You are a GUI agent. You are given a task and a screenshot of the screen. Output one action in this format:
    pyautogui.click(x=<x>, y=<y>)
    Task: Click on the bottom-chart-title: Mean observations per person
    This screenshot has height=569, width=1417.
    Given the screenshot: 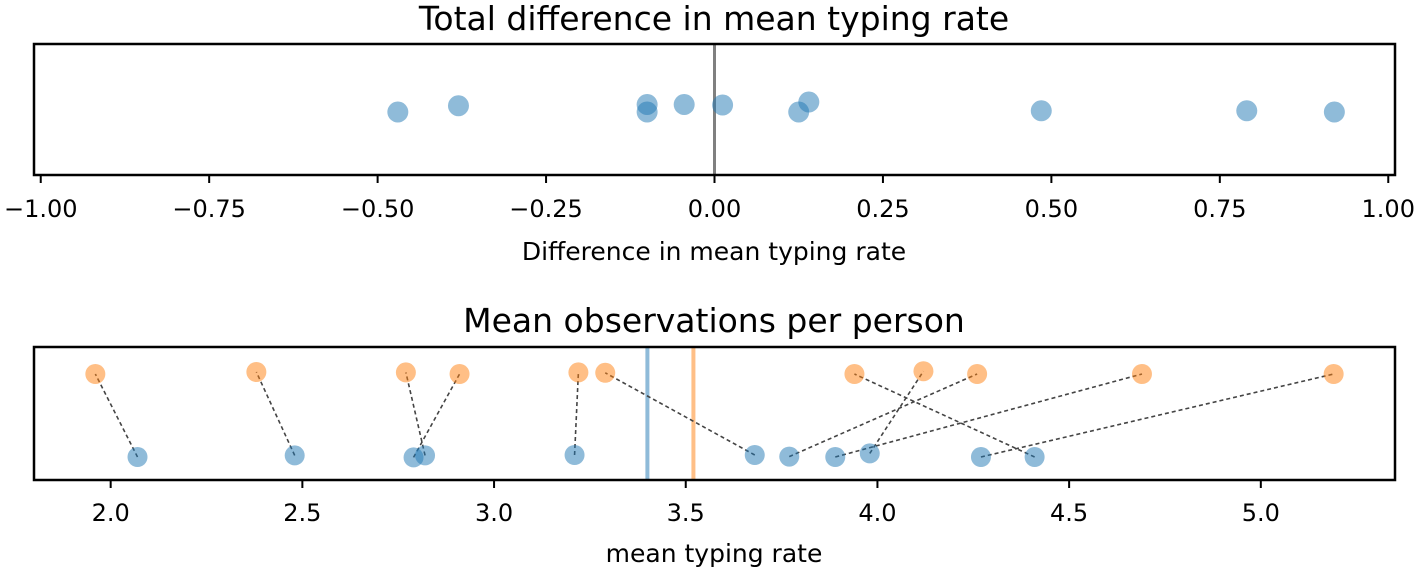 What is the action you would take?
    pyautogui.click(x=714, y=320)
    